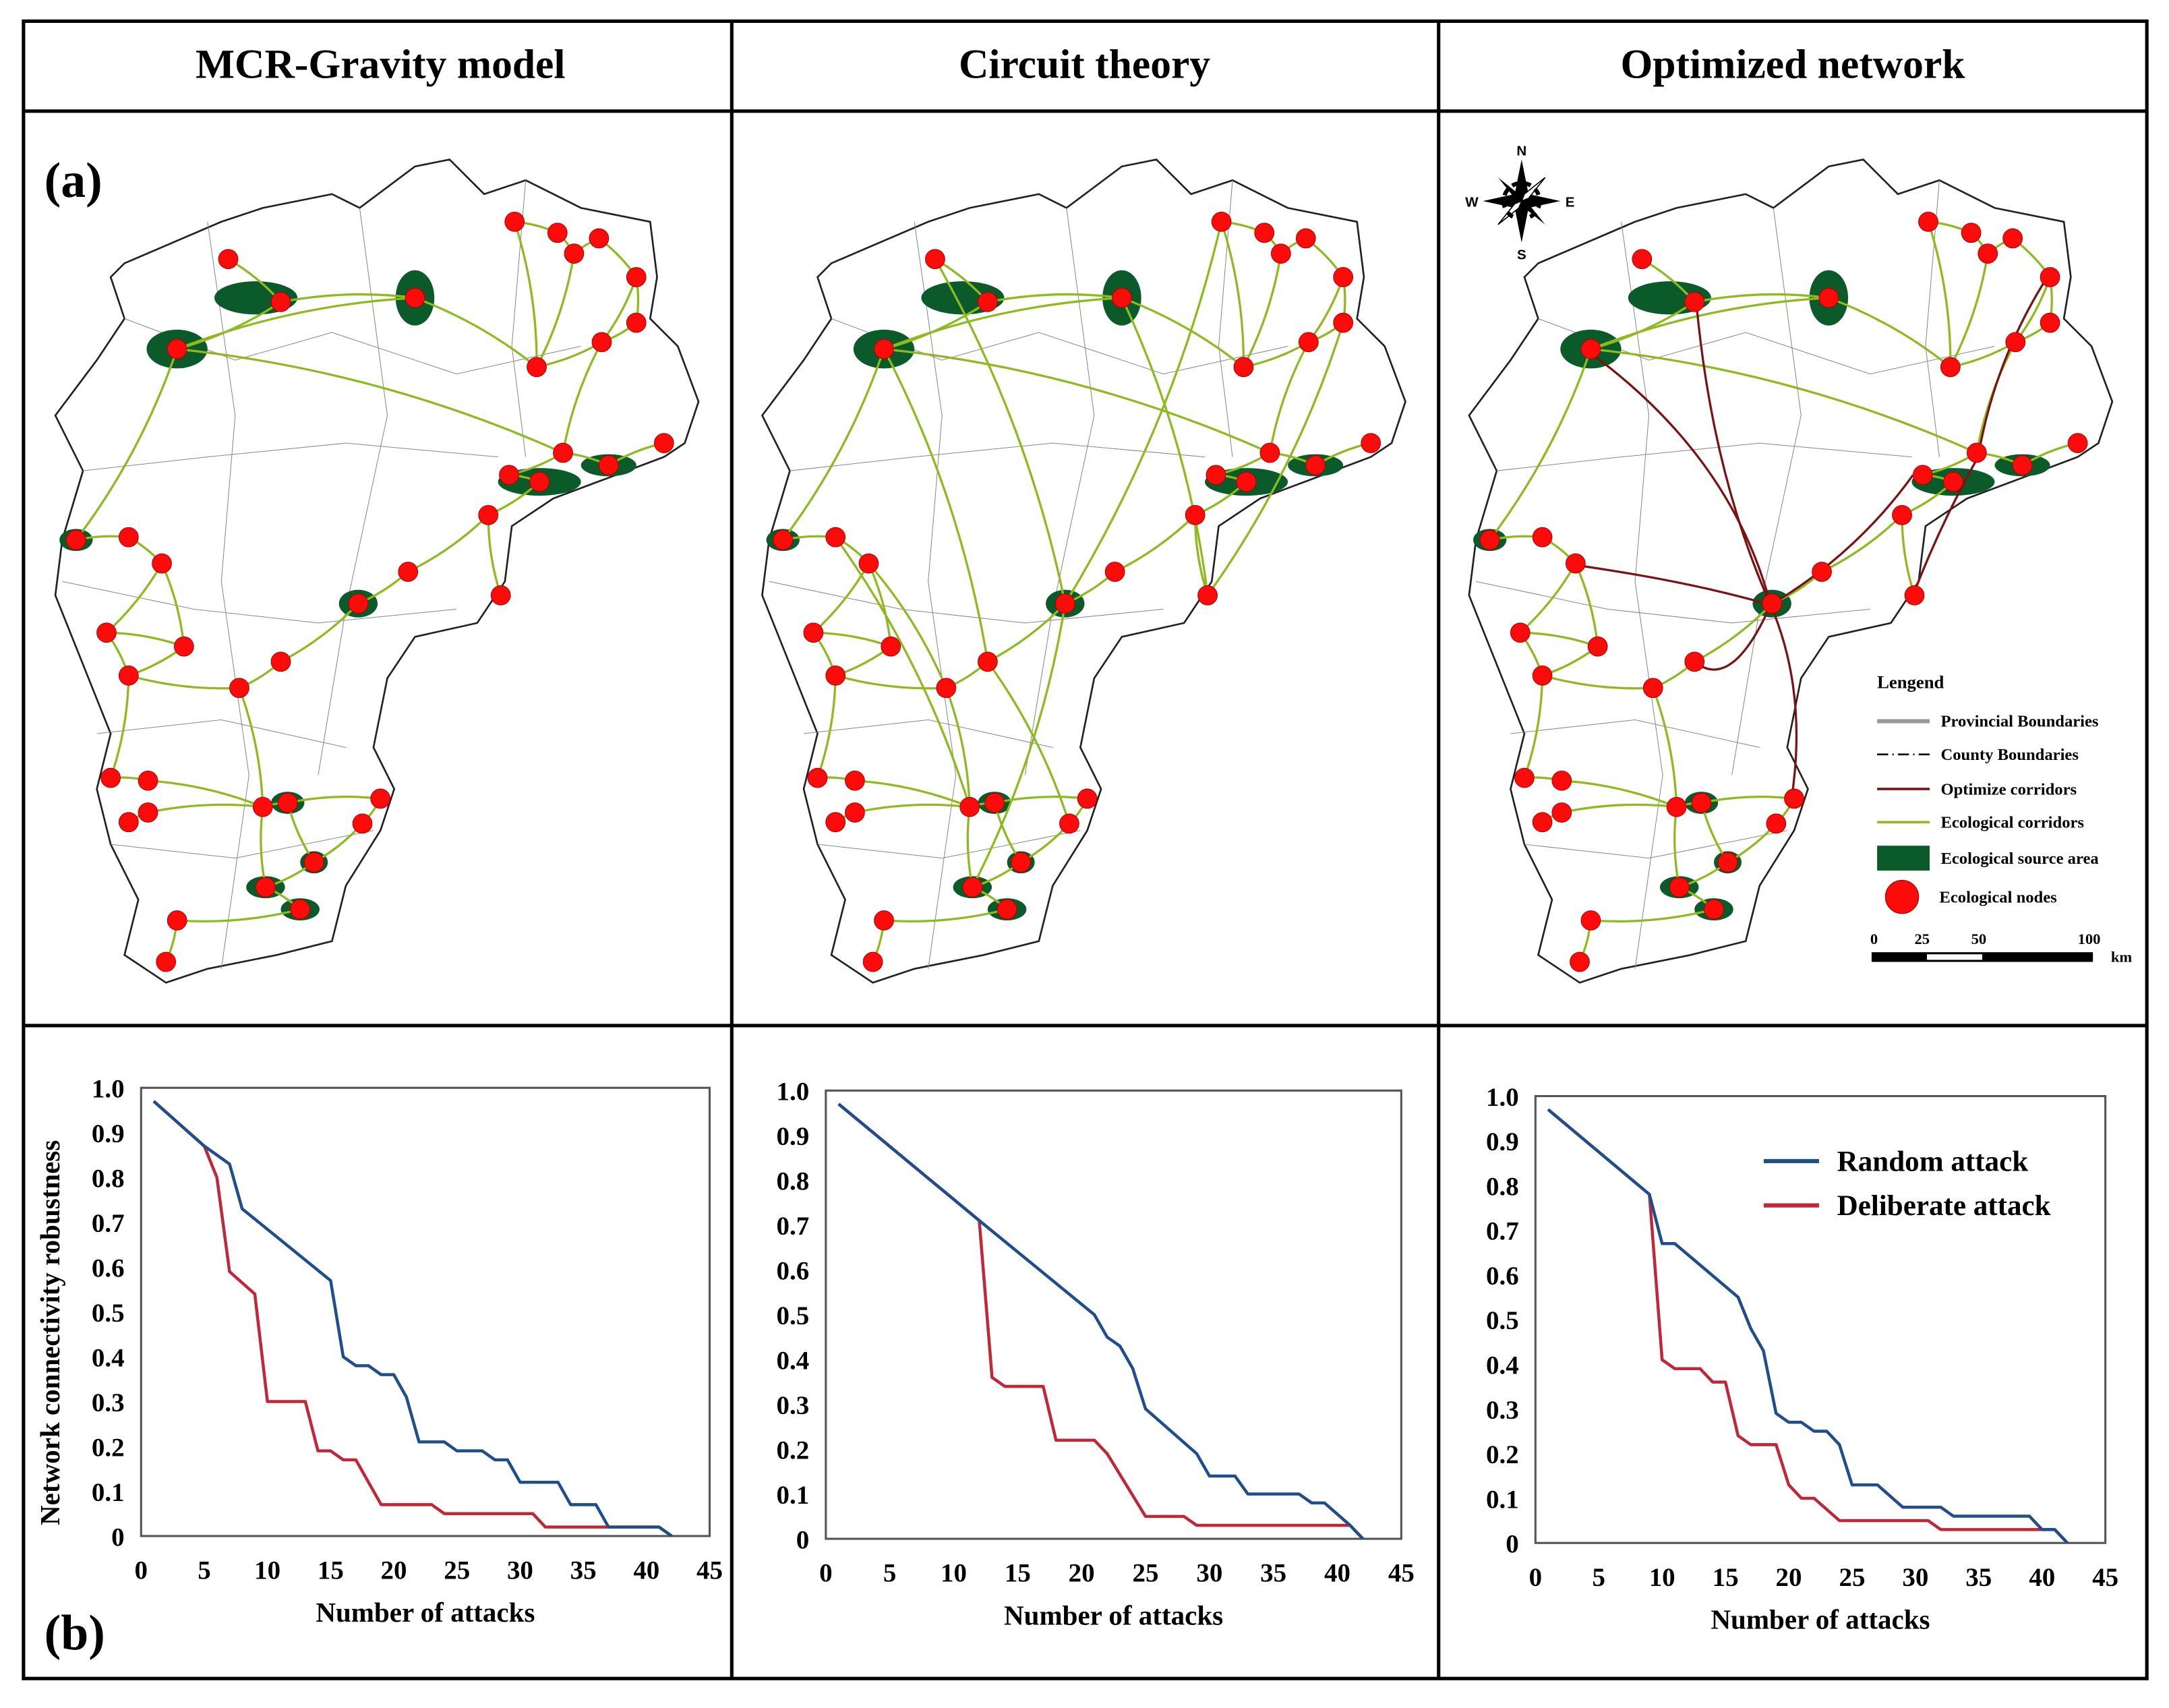 This screenshot has height=1708, width=2169. Describe the element at coordinates (74, 1632) in the screenshot. I see `panel-label-b: (b)` at that location.